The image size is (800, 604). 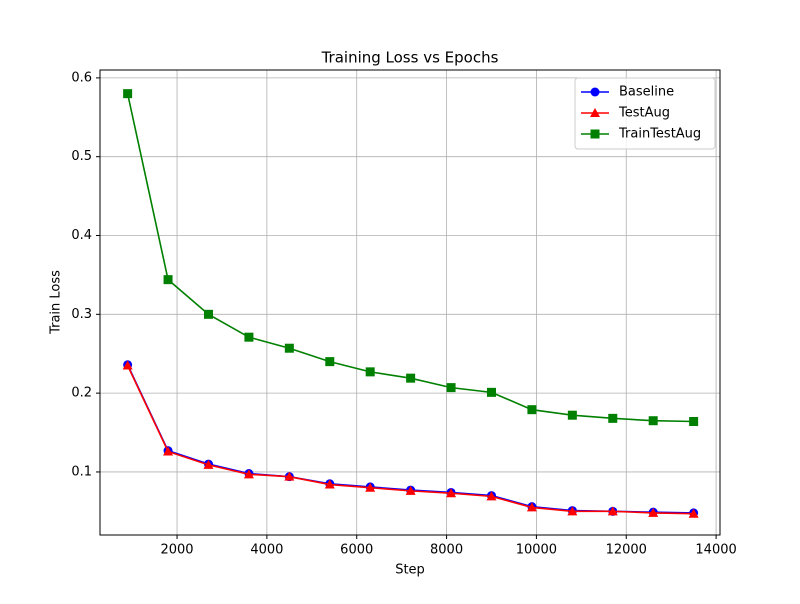 I want to click on legend: Baseline TestAug TrainTestAug, so click(x=645, y=113).